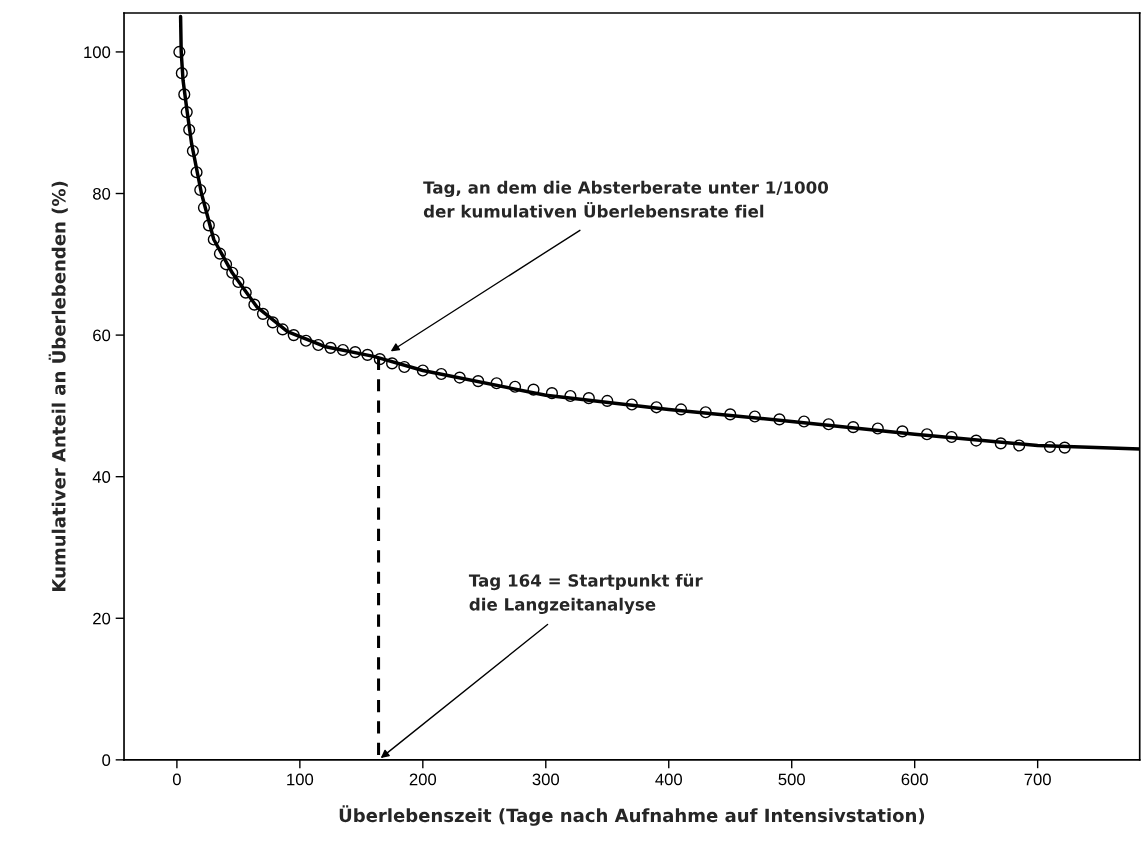  I want to click on y-tick-label: 20, so click(102, 618).